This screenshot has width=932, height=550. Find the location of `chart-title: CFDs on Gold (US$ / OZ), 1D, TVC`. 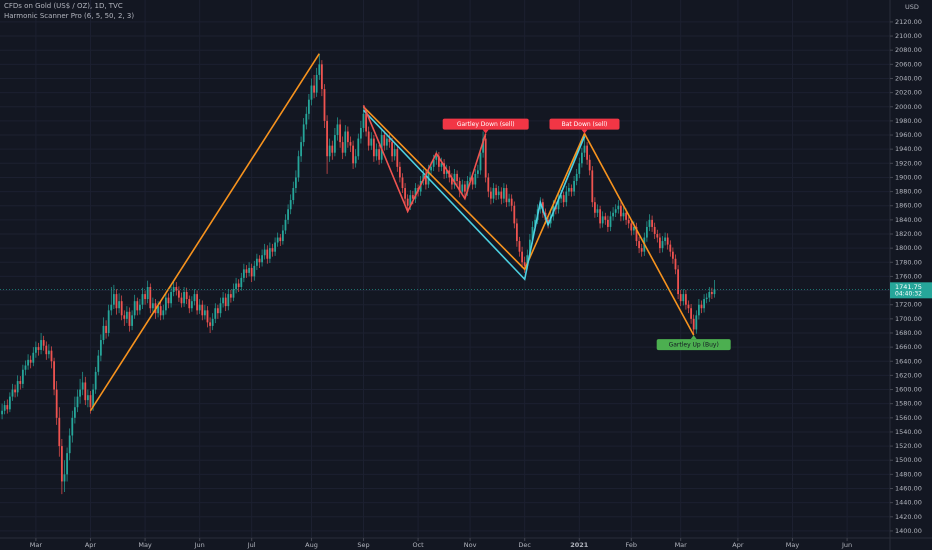

chart-title: CFDs on Gold (US$ / OZ), 1D, TVC is located at coordinates (63, 6).